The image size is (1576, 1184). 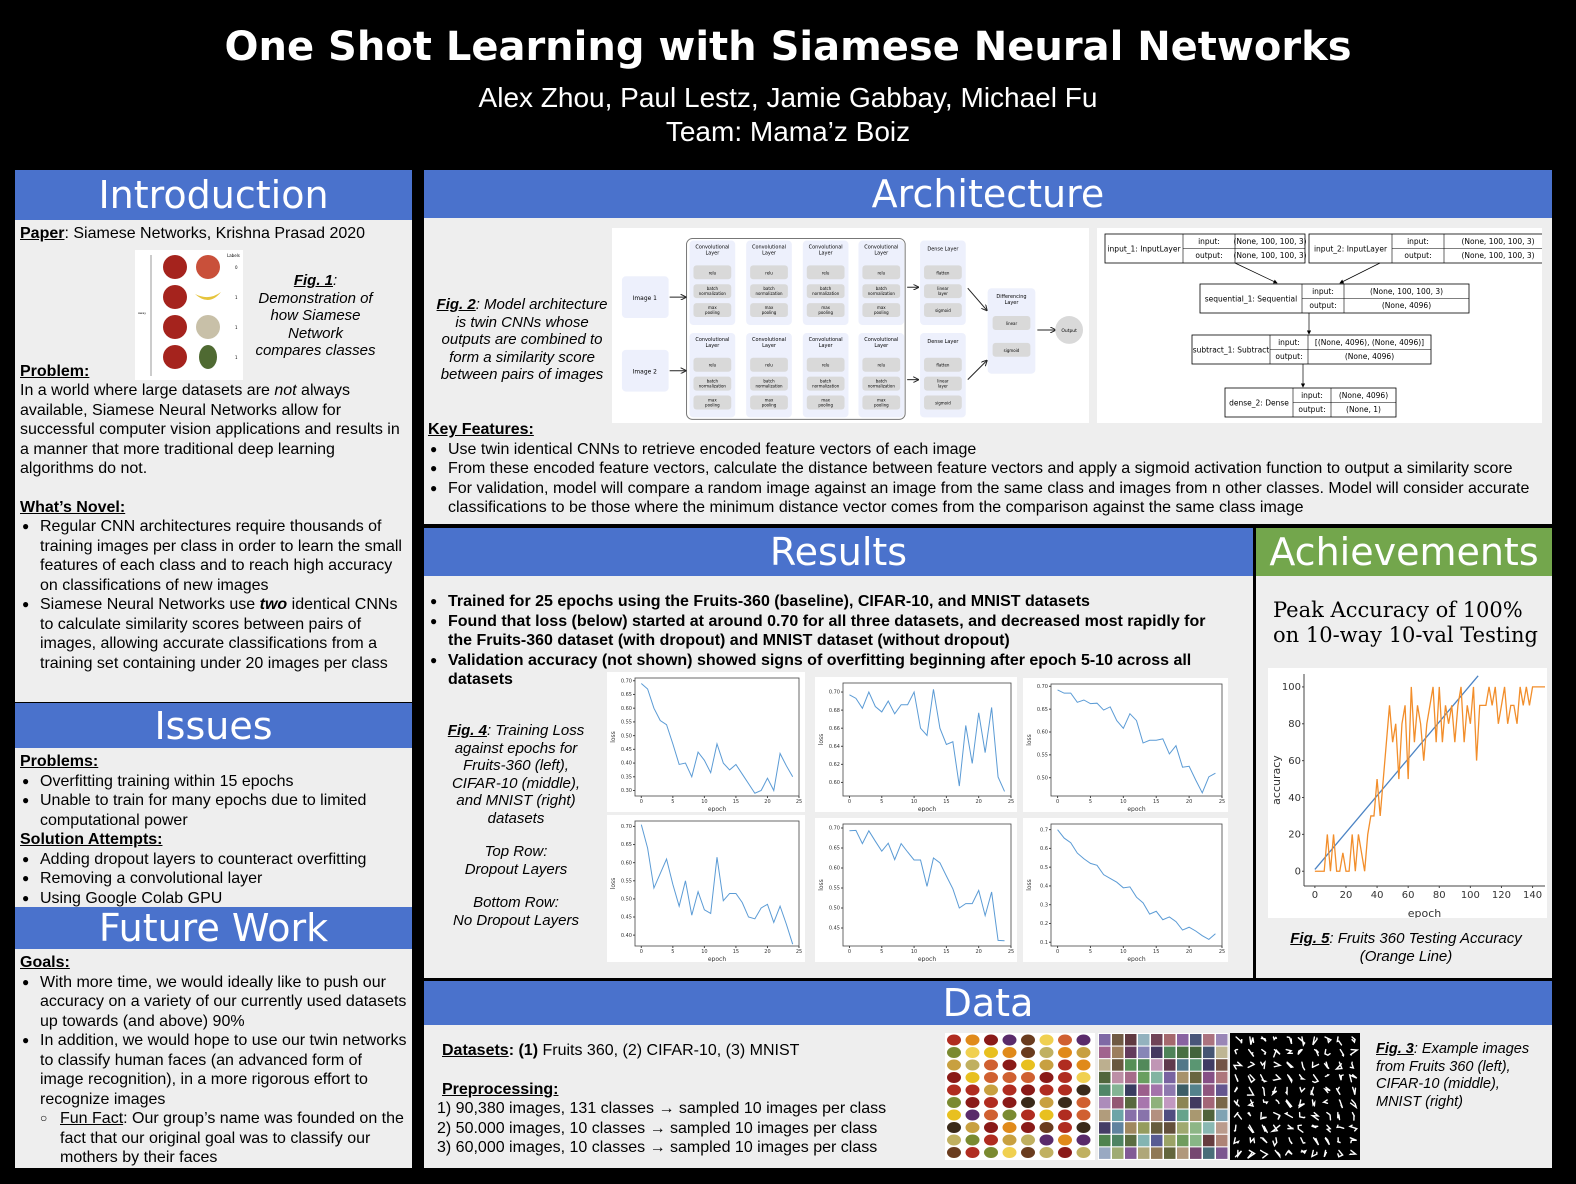 I want to click on y-tick-label: 0.64, so click(x=834, y=747).